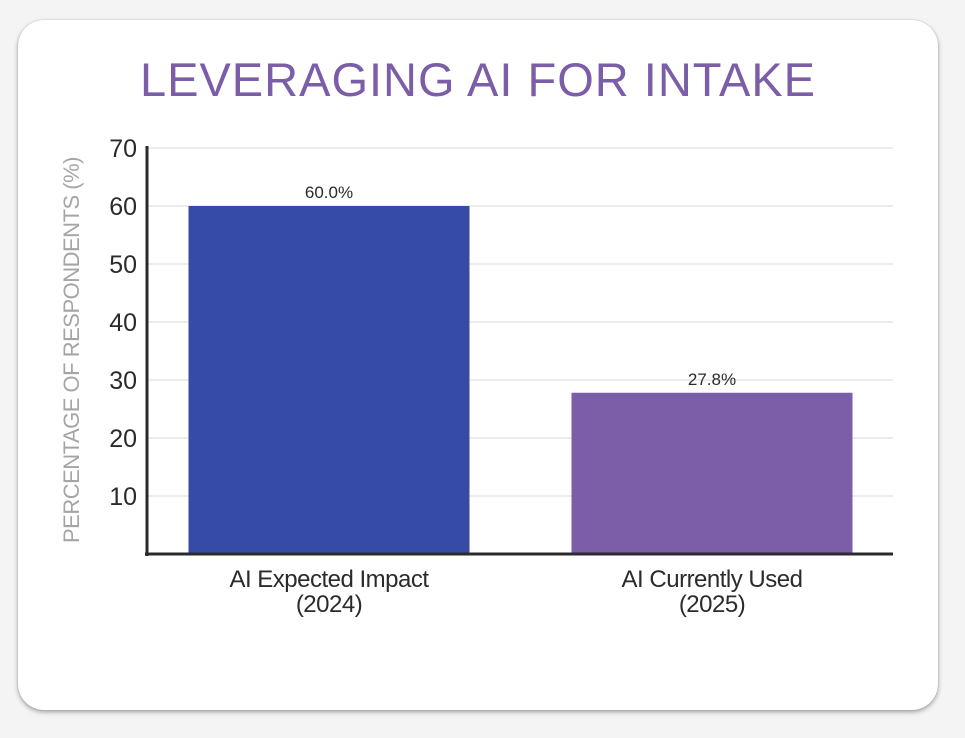 The width and height of the screenshot is (965, 738). What do you see at coordinates (712, 604) in the screenshot?
I see `x-category-label-2-line-2: (2025)` at bounding box center [712, 604].